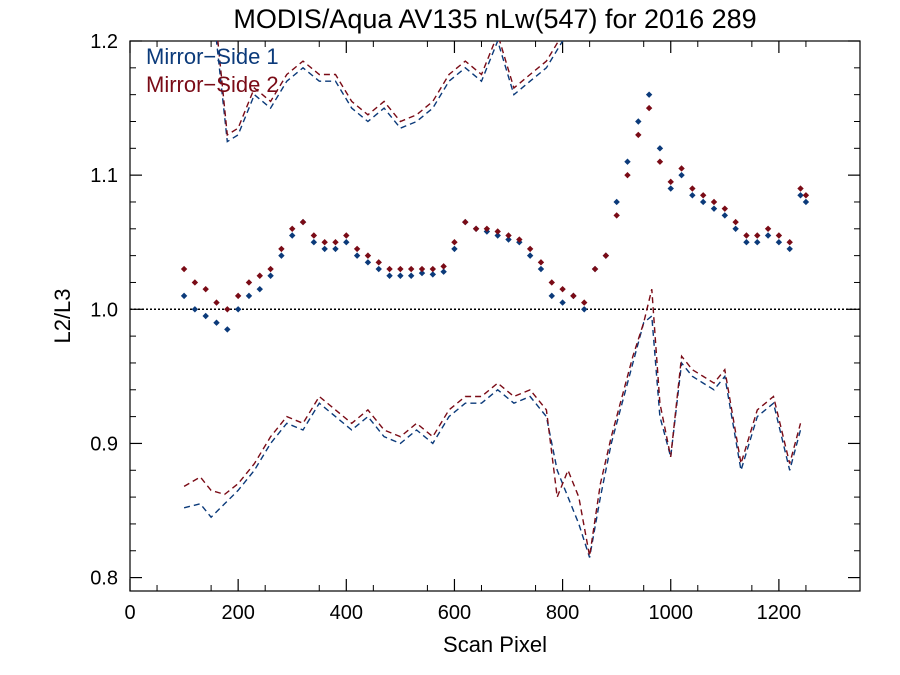 The width and height of the screenshot is (900, 675). I want to click on chart-title: MODIS/Aqua AV135 nLw(547) for 2016 289, so click(494, 19).